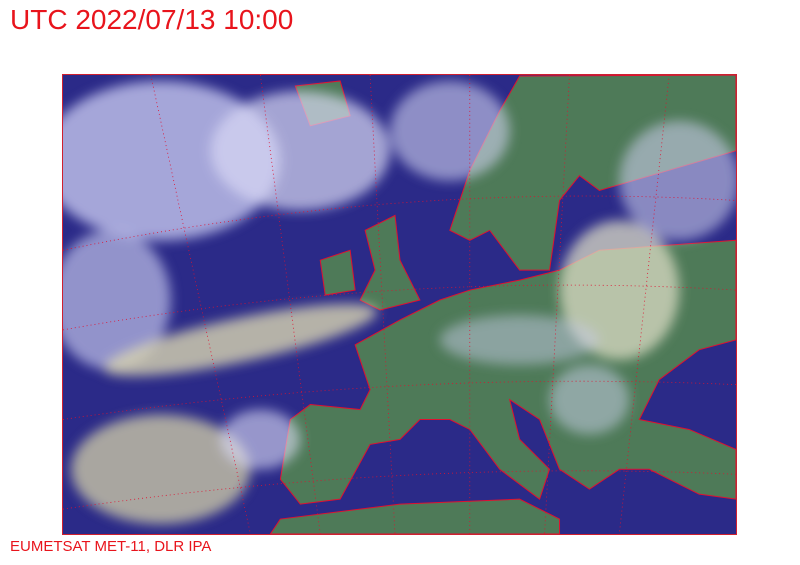 The width and height of the screenshot is (800, 565). Describe the element at coordinates (111, 546) in the screenshot. I see `image-credit: EUMETSAT MET-11, DLR IPA` at that location.